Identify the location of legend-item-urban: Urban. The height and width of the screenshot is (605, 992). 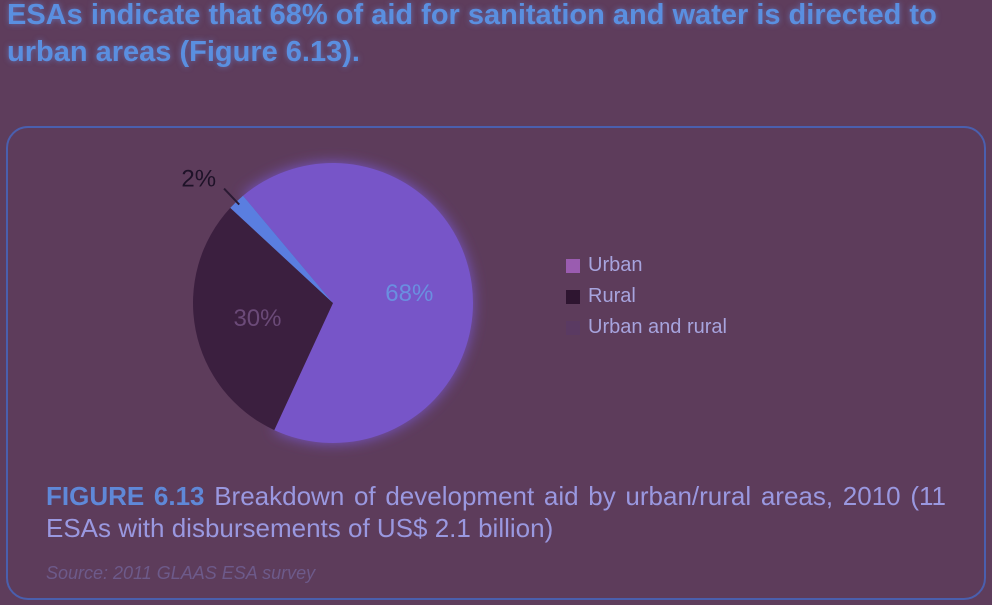
(646, 265).